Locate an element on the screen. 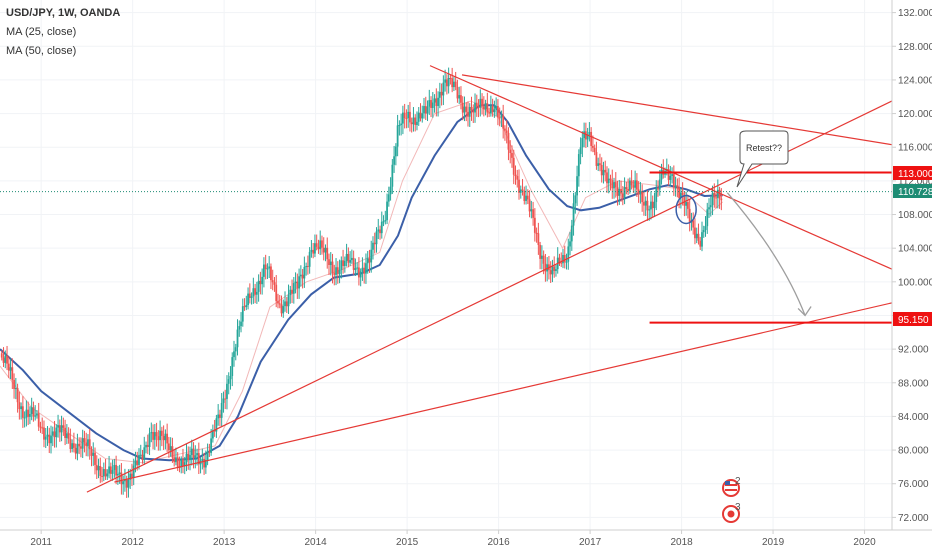  projection-arrow is located at coordinates (766, 254).